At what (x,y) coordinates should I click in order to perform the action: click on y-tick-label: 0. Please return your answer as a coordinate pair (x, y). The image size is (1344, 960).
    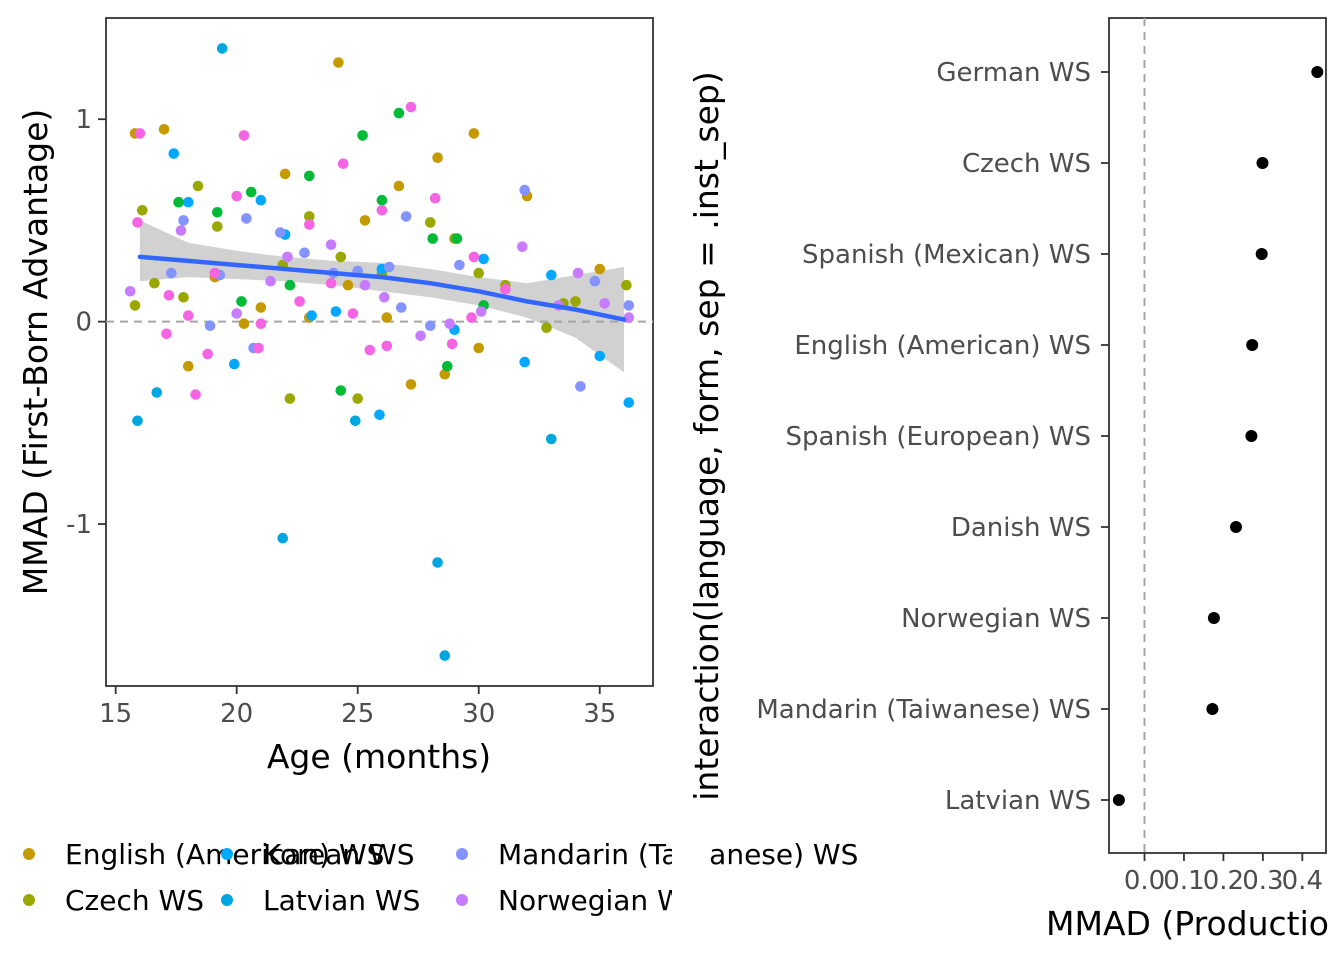
    Looking at the image, I should click on (83, 323).